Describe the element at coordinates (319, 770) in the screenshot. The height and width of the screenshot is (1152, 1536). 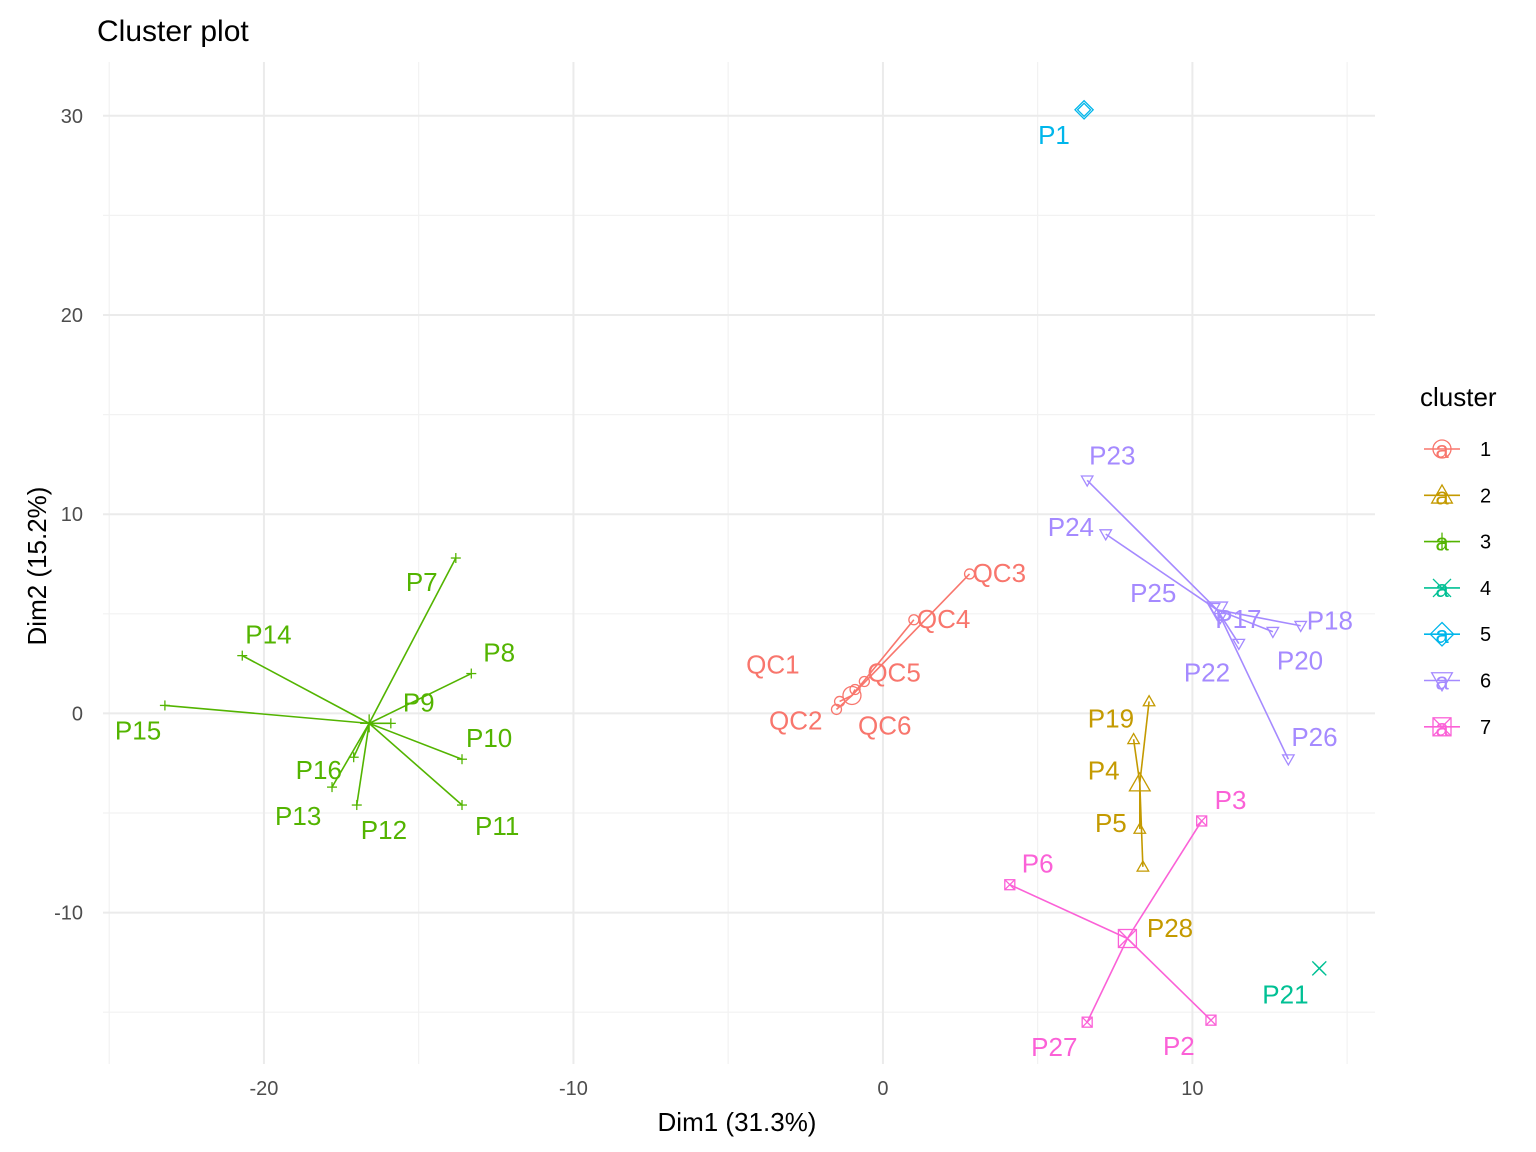
I see `label-p16: P16` at that location.